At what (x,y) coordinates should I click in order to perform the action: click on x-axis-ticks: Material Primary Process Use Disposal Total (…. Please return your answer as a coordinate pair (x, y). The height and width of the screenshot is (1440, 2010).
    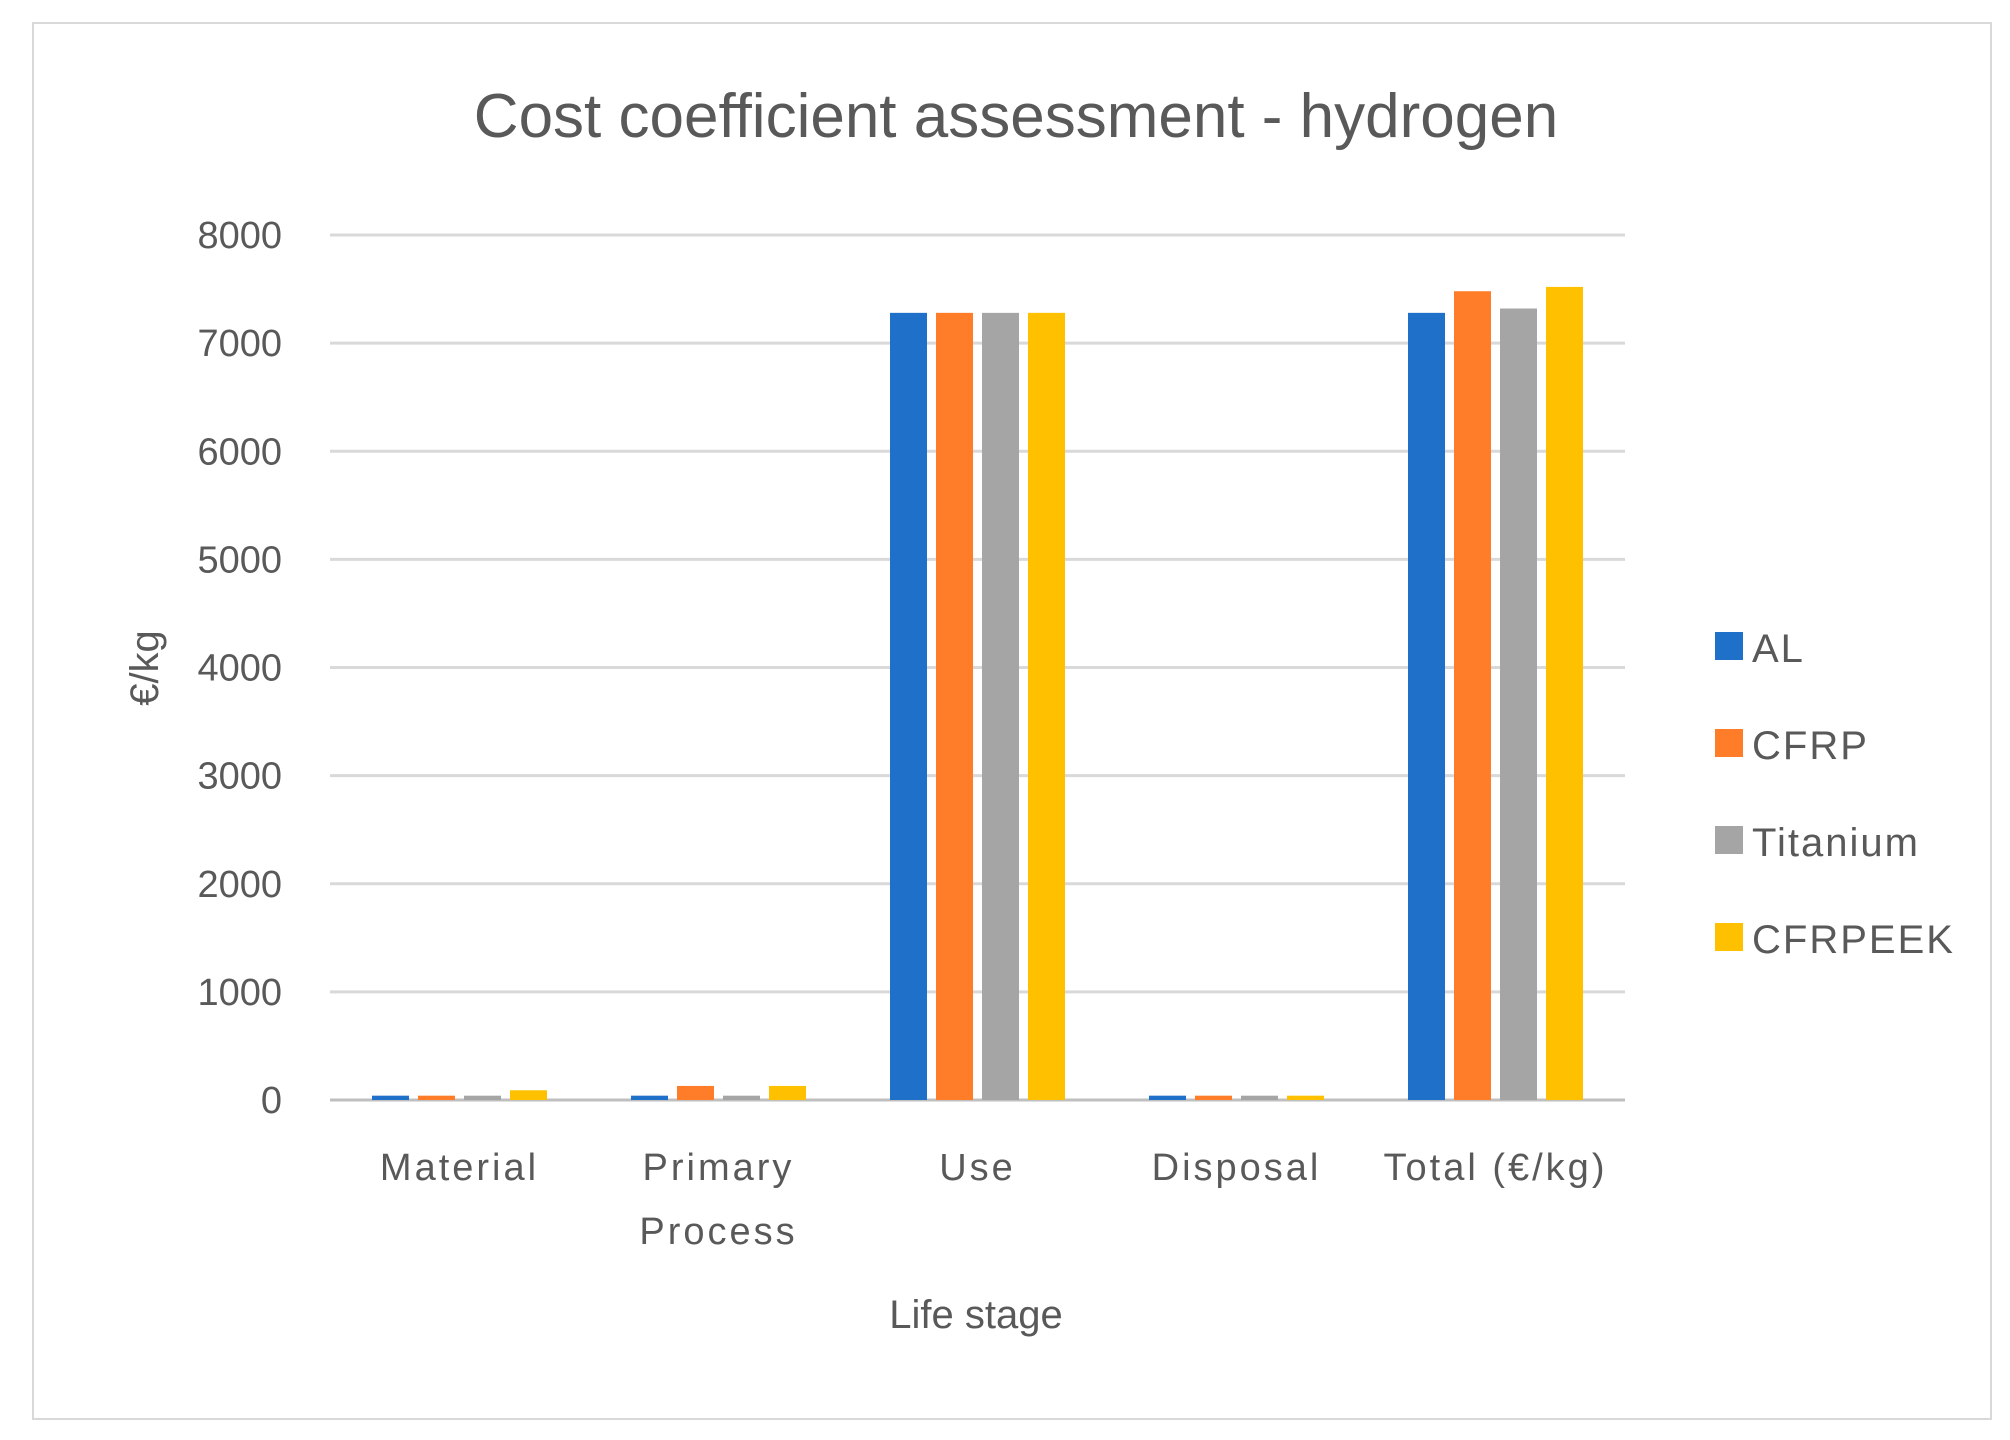
    Looking at the image, I should click on (994, 1200).